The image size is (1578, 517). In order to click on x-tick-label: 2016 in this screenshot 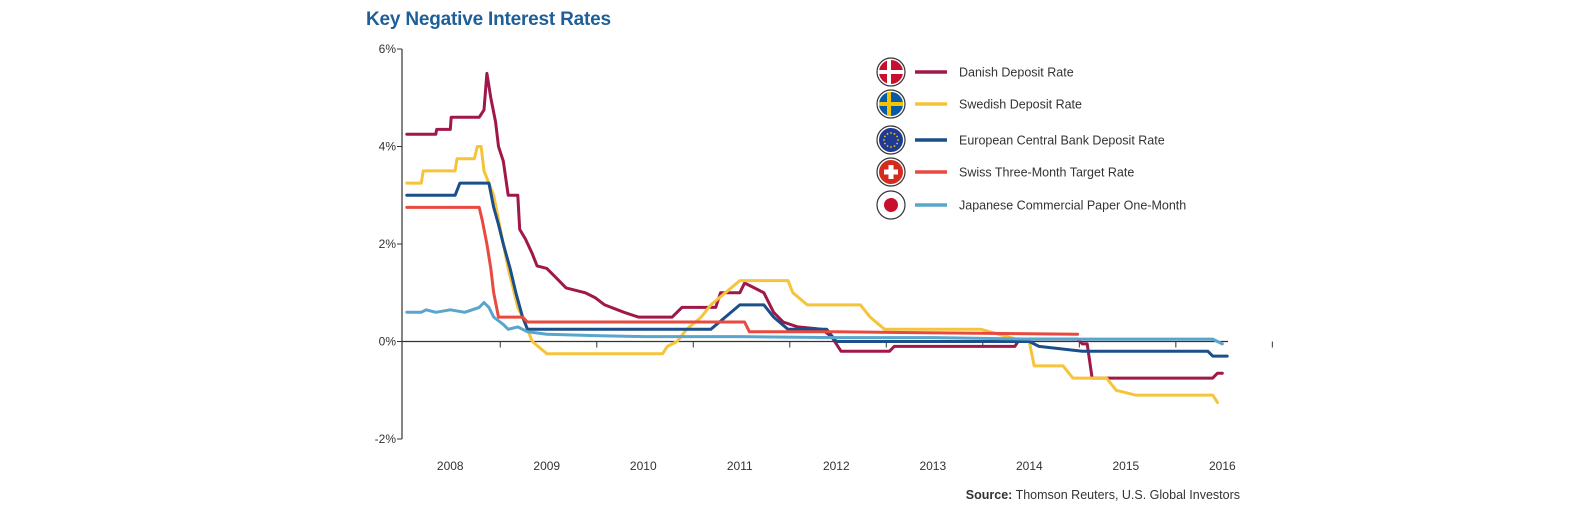, I will do `click(1222, 466)`.